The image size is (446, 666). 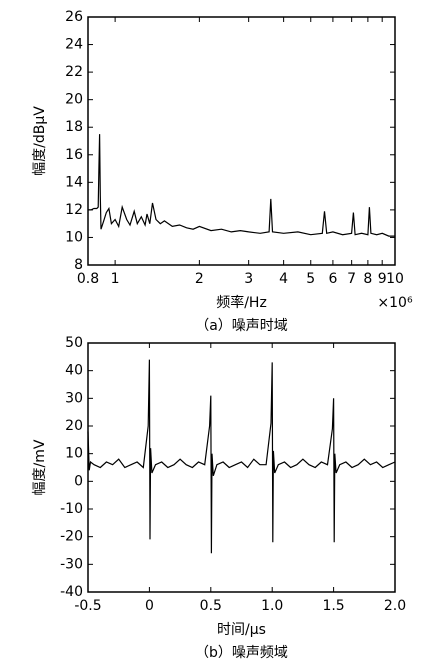 I want to click on y-tick-label: 14, so click(x=74, y=182).